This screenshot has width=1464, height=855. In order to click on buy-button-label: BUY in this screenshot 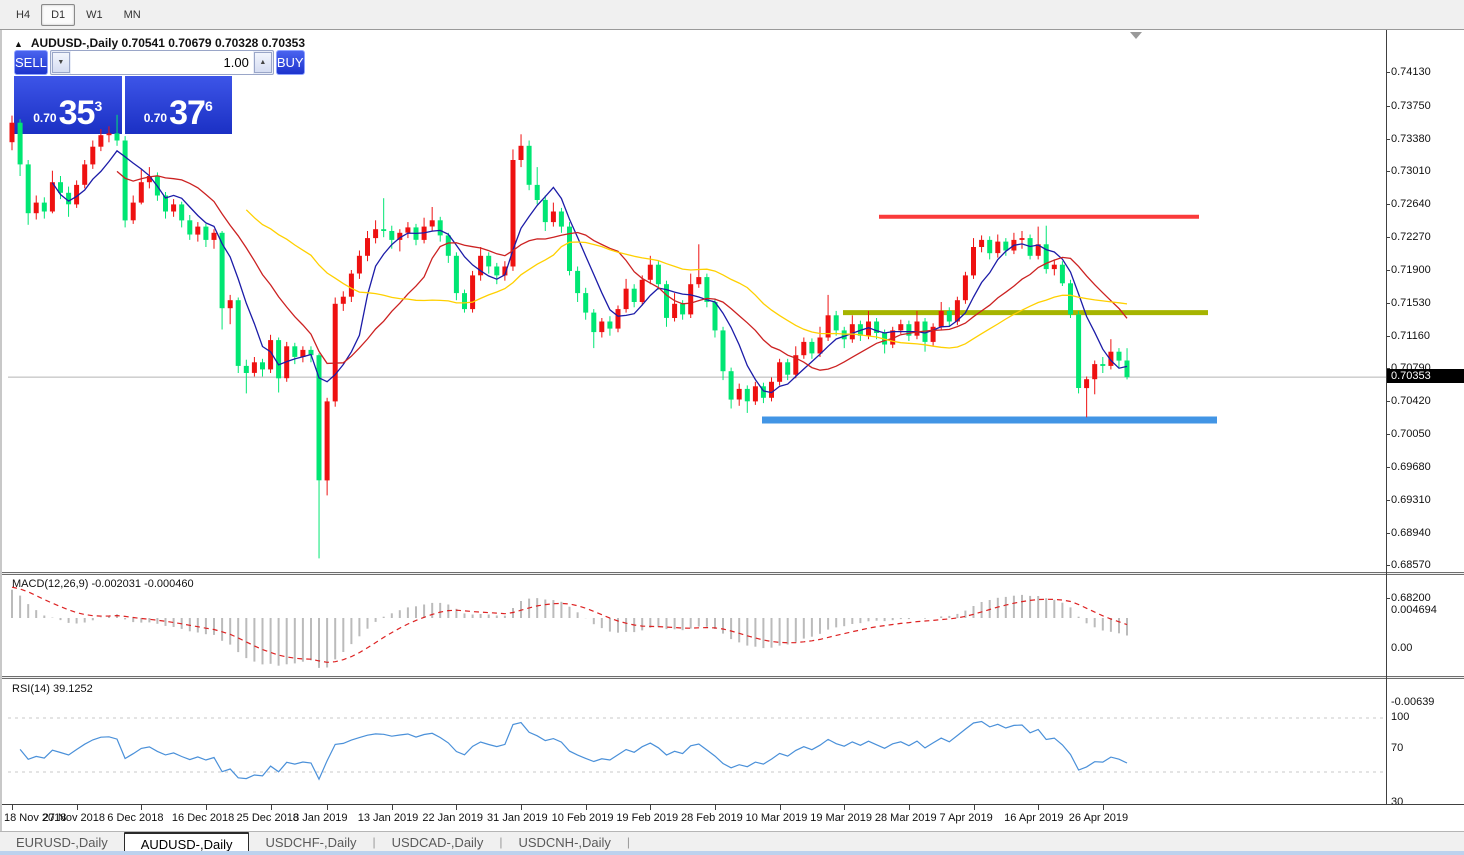, I will do `click(290, 62)`.